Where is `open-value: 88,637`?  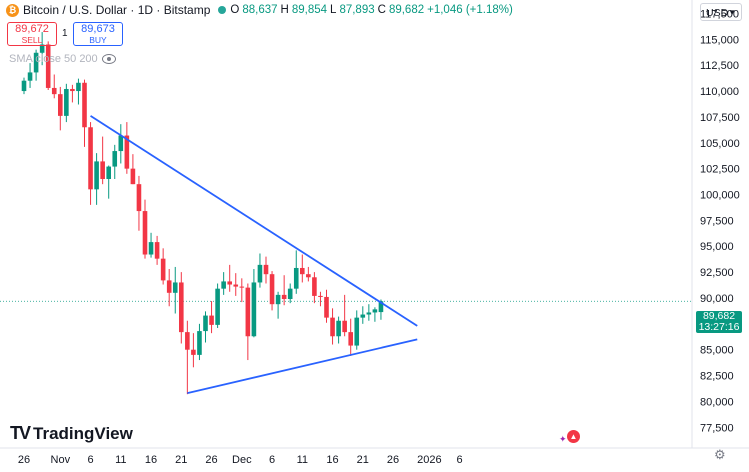
open-value: 88,637 is located at coordinates (260, 10).